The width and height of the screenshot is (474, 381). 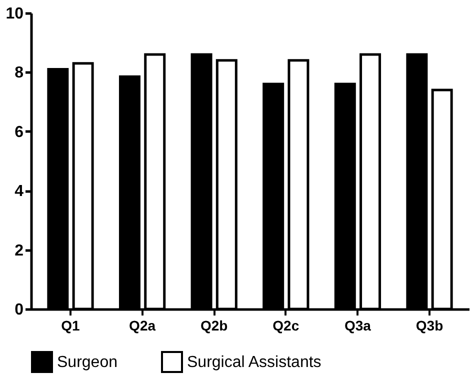 I want to click on y-tick-label: 4, so click(x=19, y=191).